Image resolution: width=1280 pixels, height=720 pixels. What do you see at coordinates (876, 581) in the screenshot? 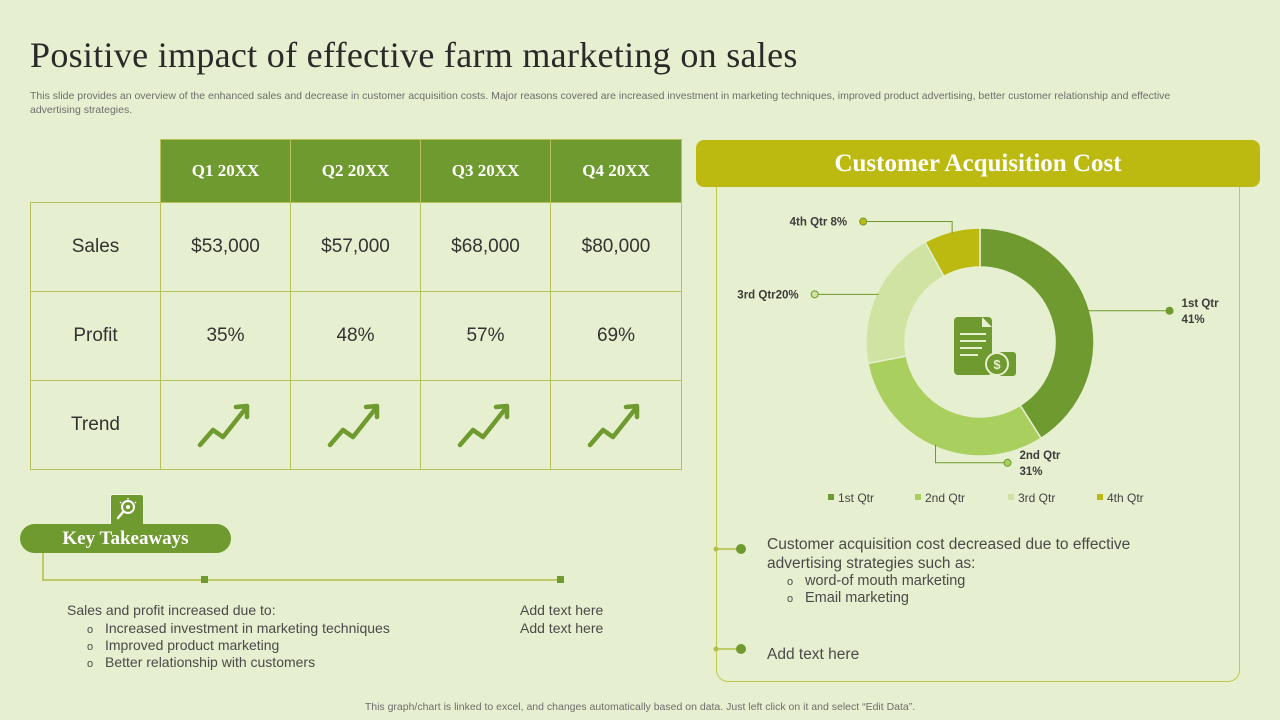
I see `list-item: o word-of mouth marketing` at bounding box center [876, 581].